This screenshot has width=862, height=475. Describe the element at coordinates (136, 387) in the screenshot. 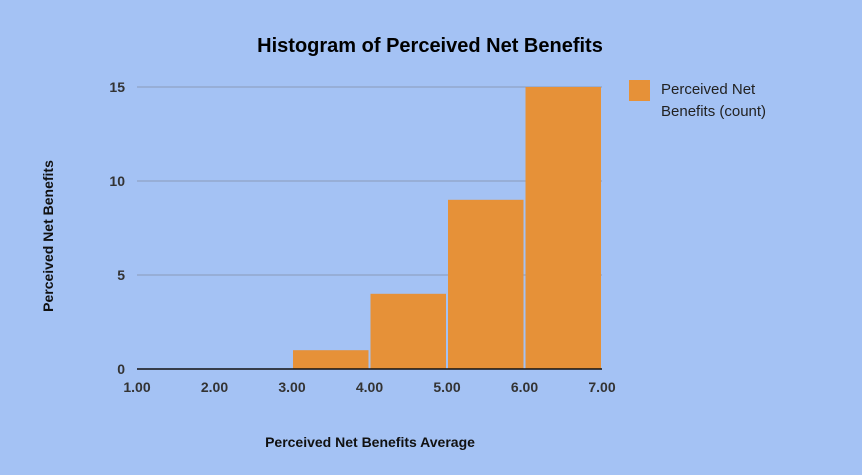

I see `x-tick-label: 1.00` at that location.